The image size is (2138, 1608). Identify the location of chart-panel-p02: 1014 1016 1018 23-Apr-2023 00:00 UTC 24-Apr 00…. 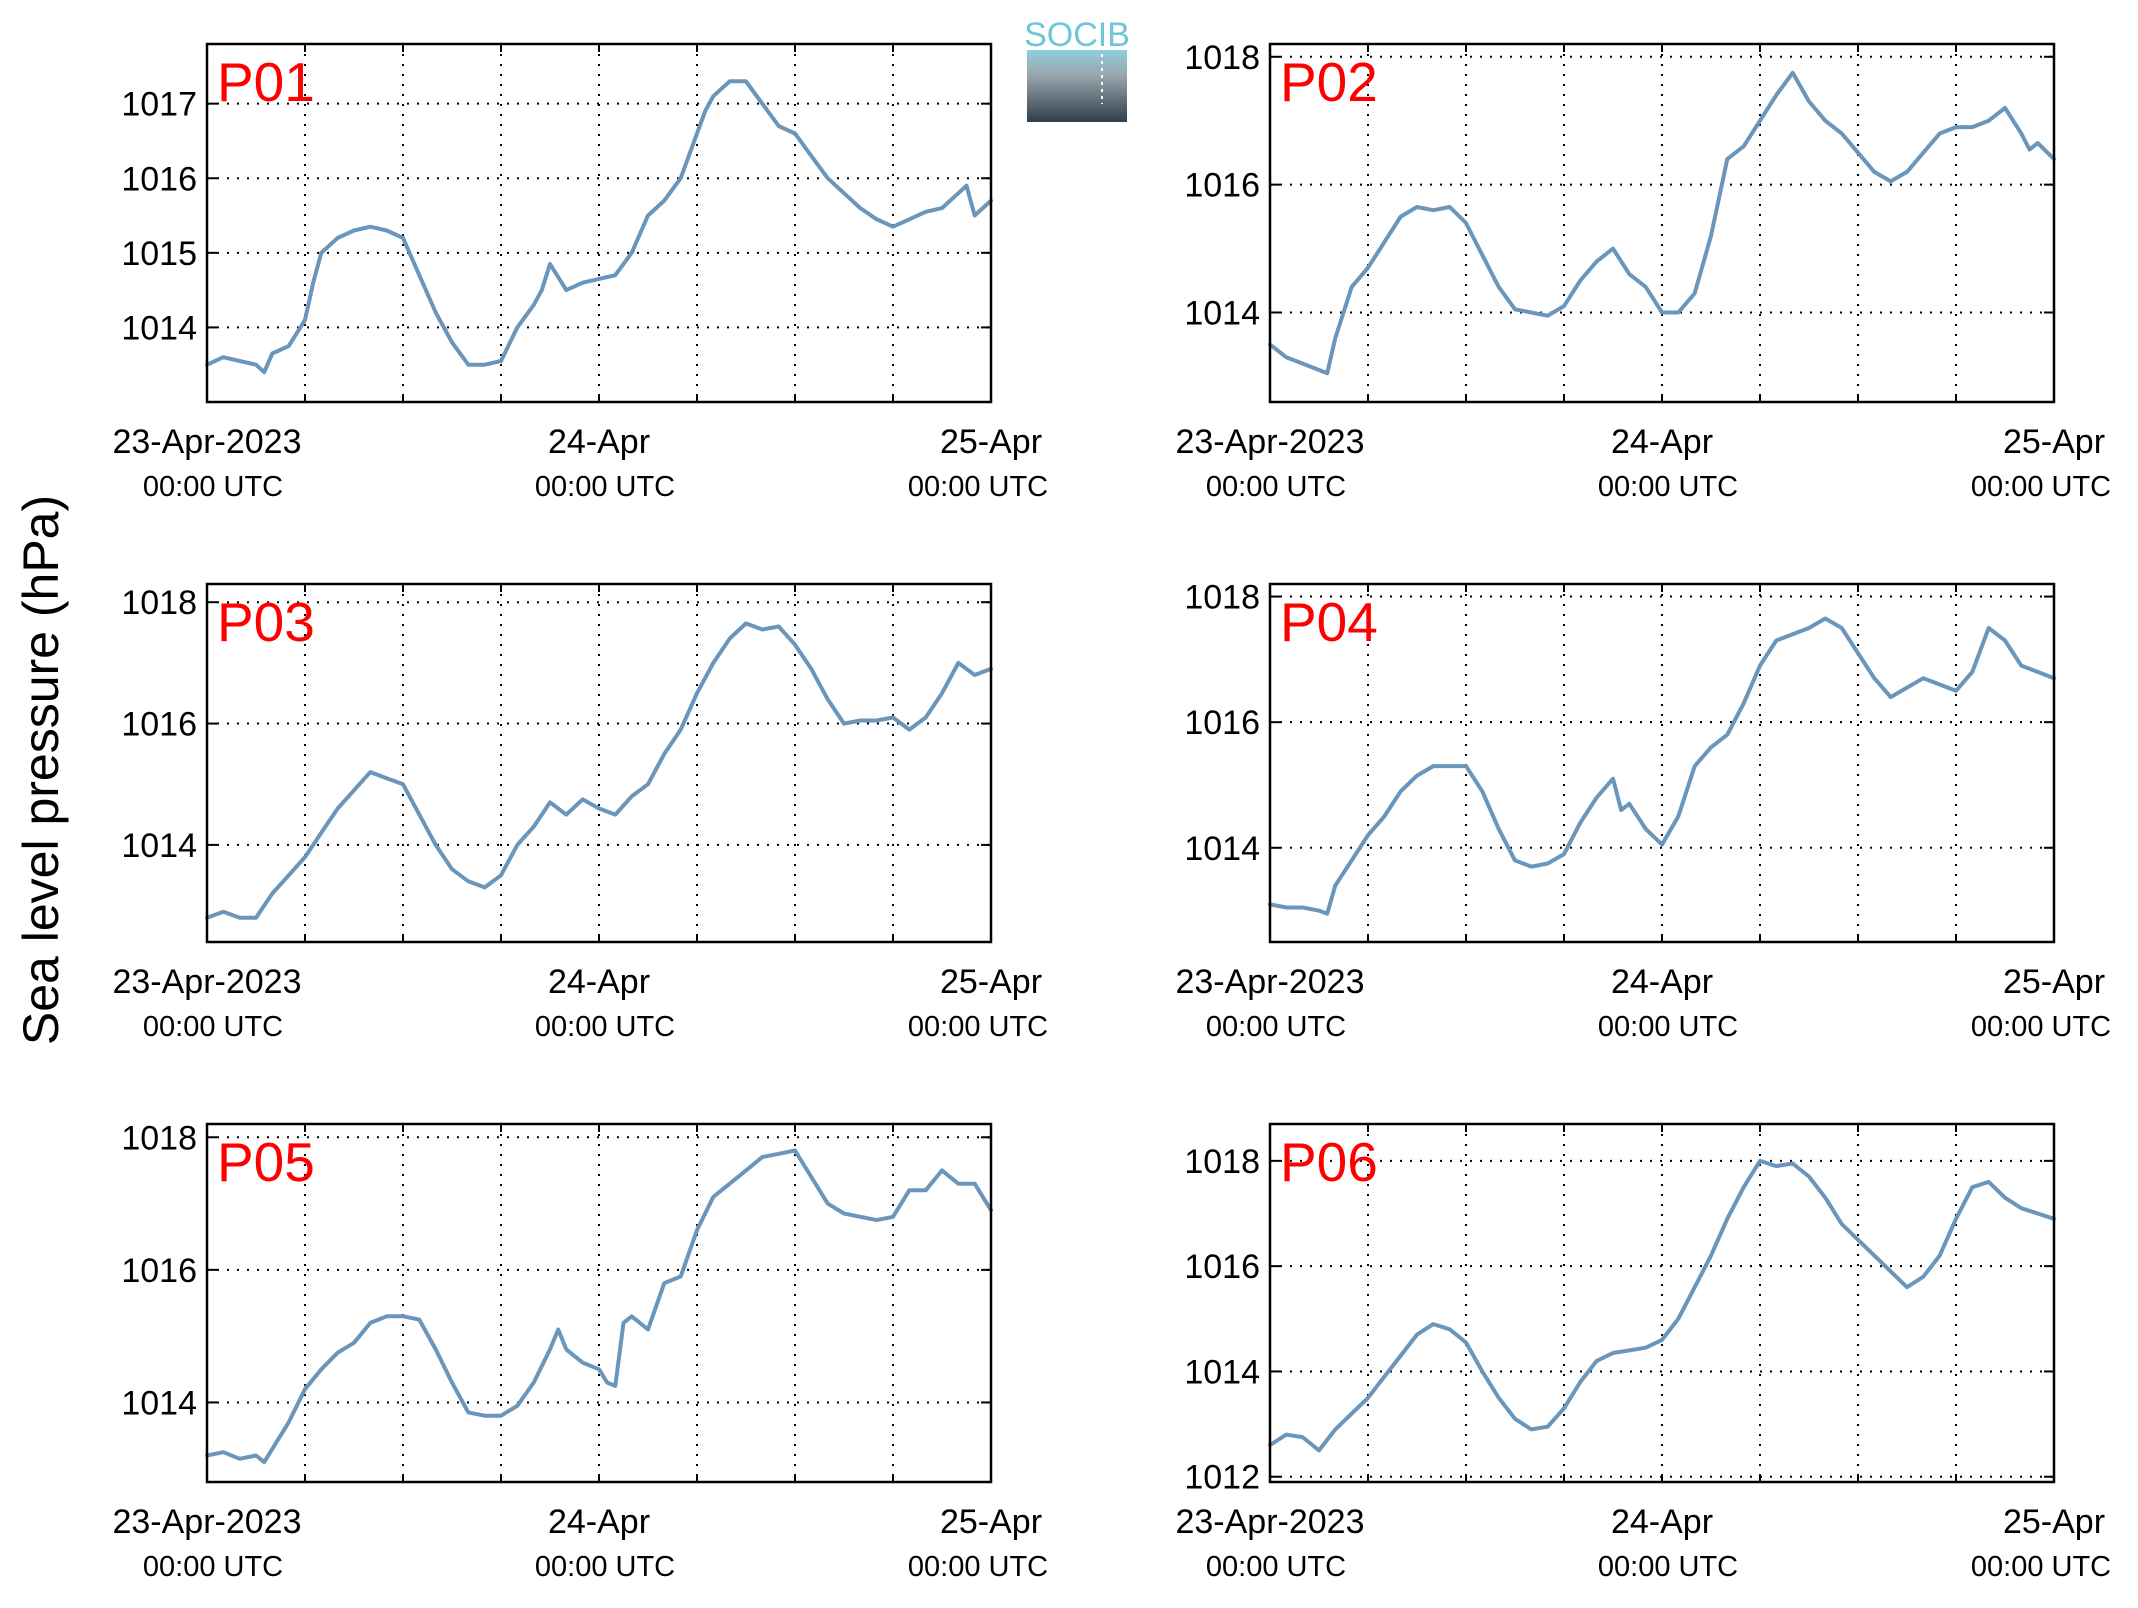
(1643, 271).